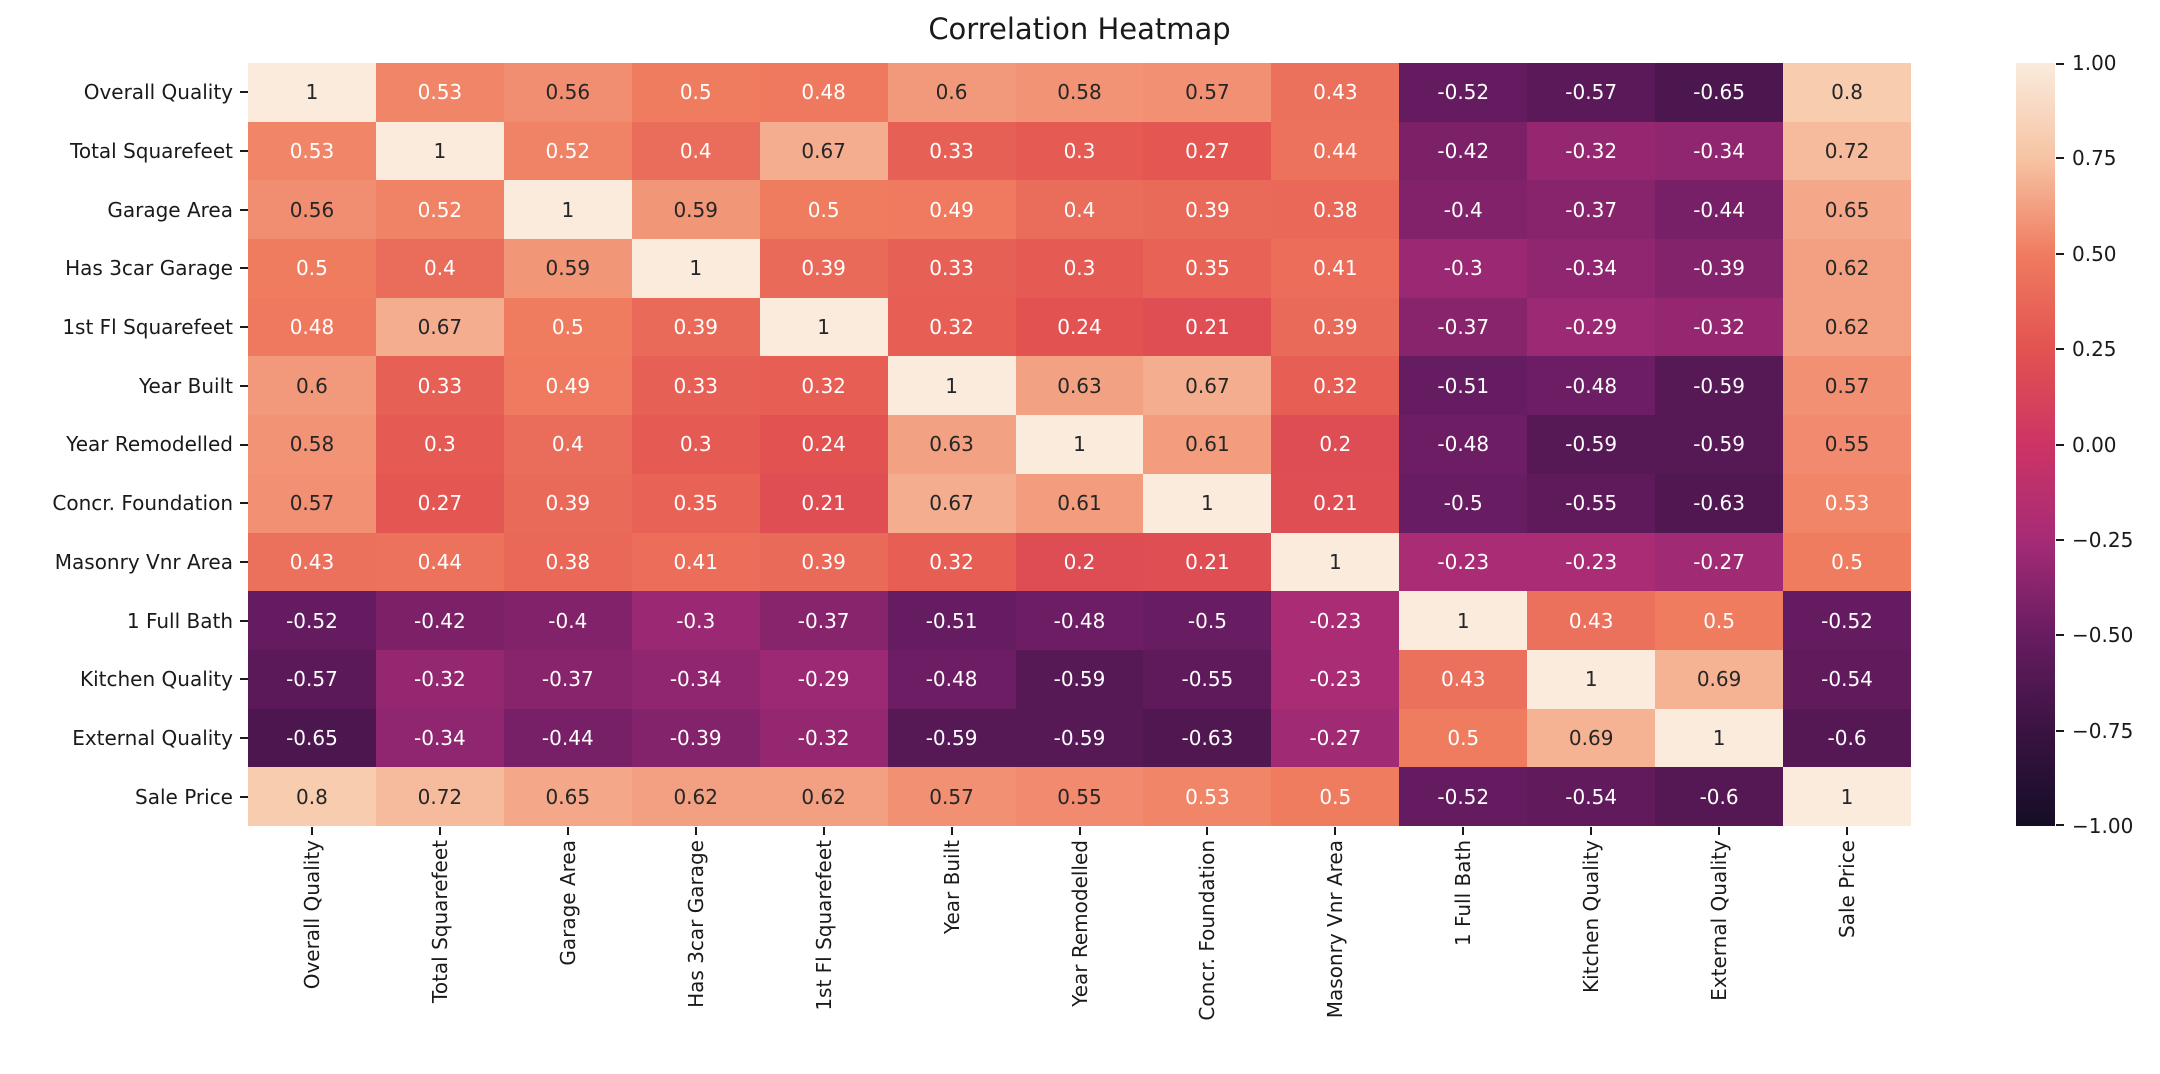  Describe the element at coordinates (1719, 920) in the screenshot. I see `x-tick-label: External Quality` at that location.